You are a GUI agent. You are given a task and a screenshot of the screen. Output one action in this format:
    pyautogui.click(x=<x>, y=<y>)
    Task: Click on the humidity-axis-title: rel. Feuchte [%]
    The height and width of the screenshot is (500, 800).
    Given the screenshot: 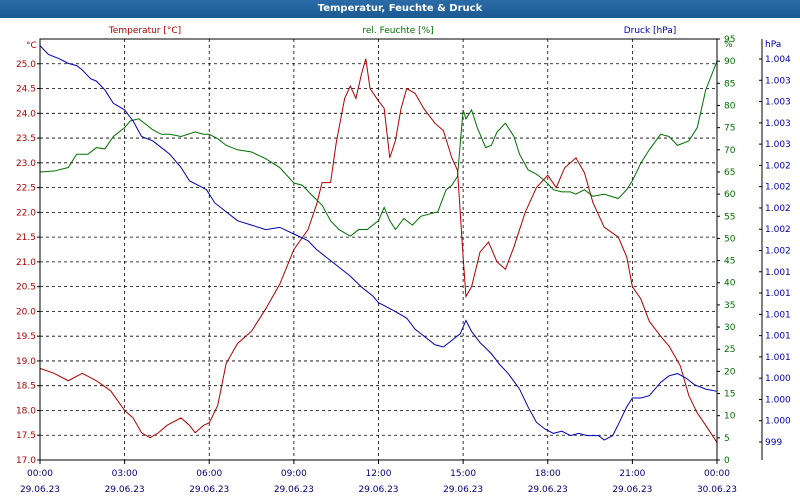 What is the action you would take?
    pyautogui.click(x=397, y=31)
    